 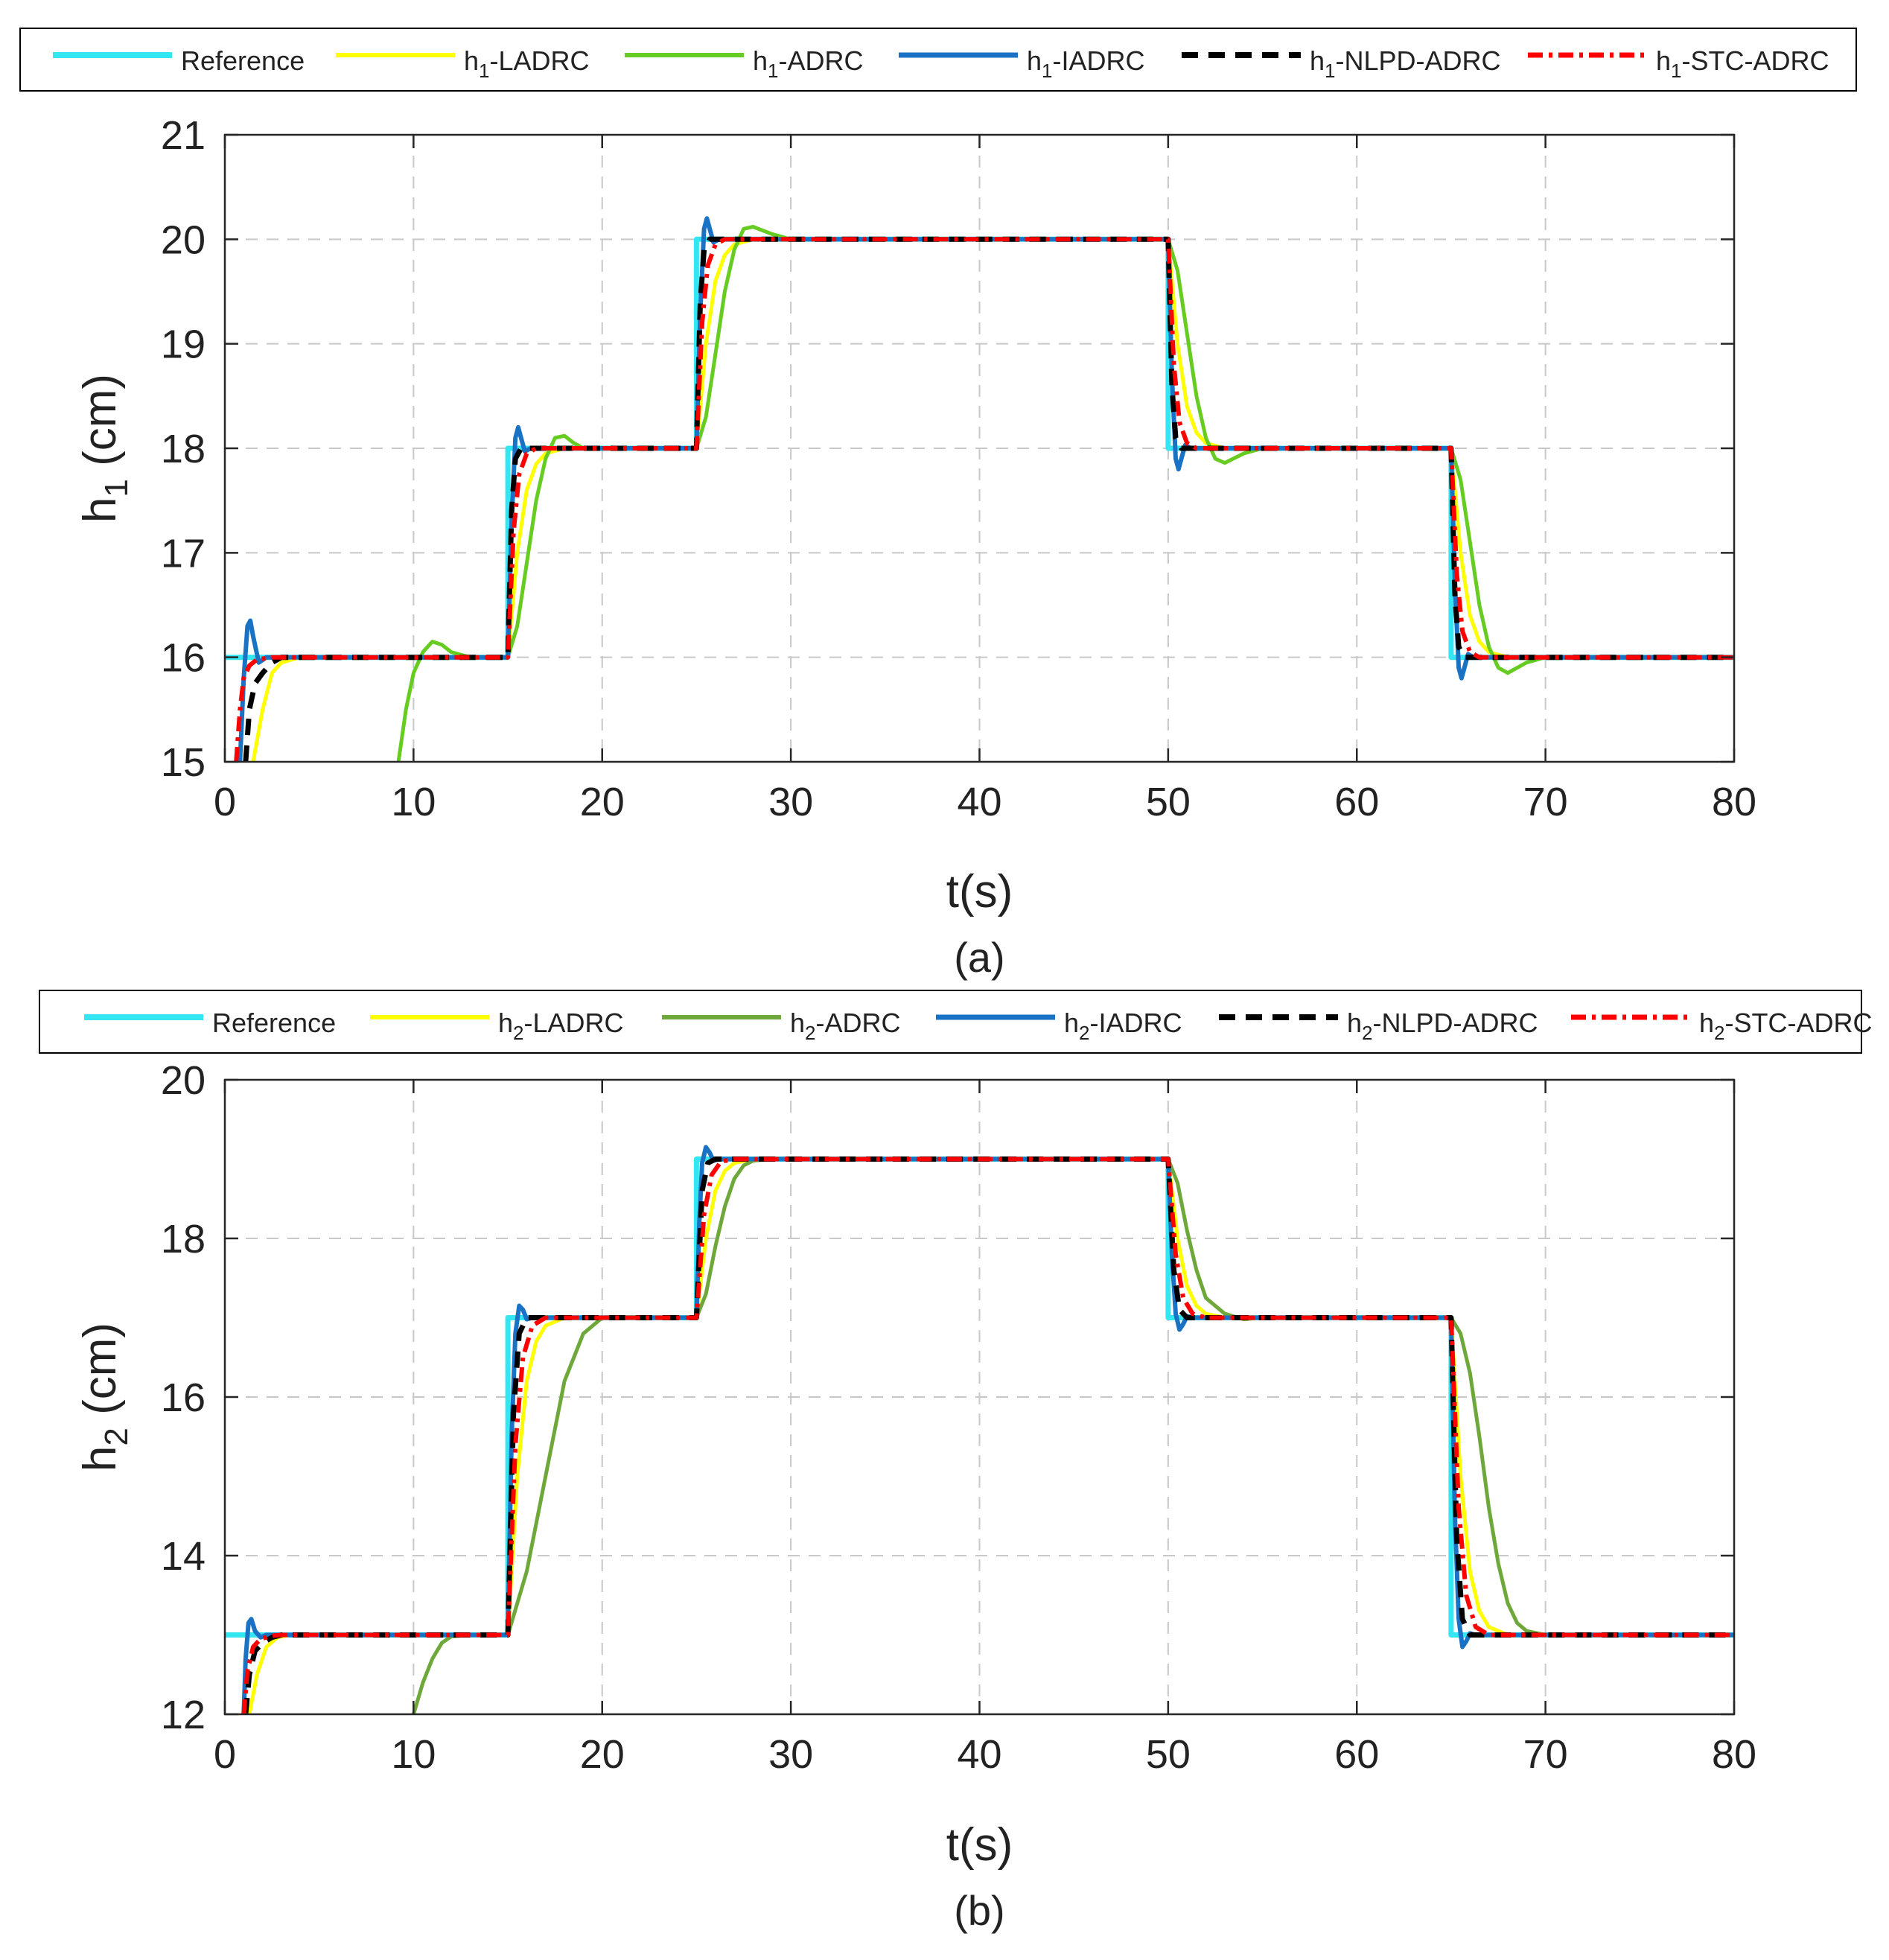 I want to click on legend-label-adrc: h2-ADRC, so click(x=846, y=1026).